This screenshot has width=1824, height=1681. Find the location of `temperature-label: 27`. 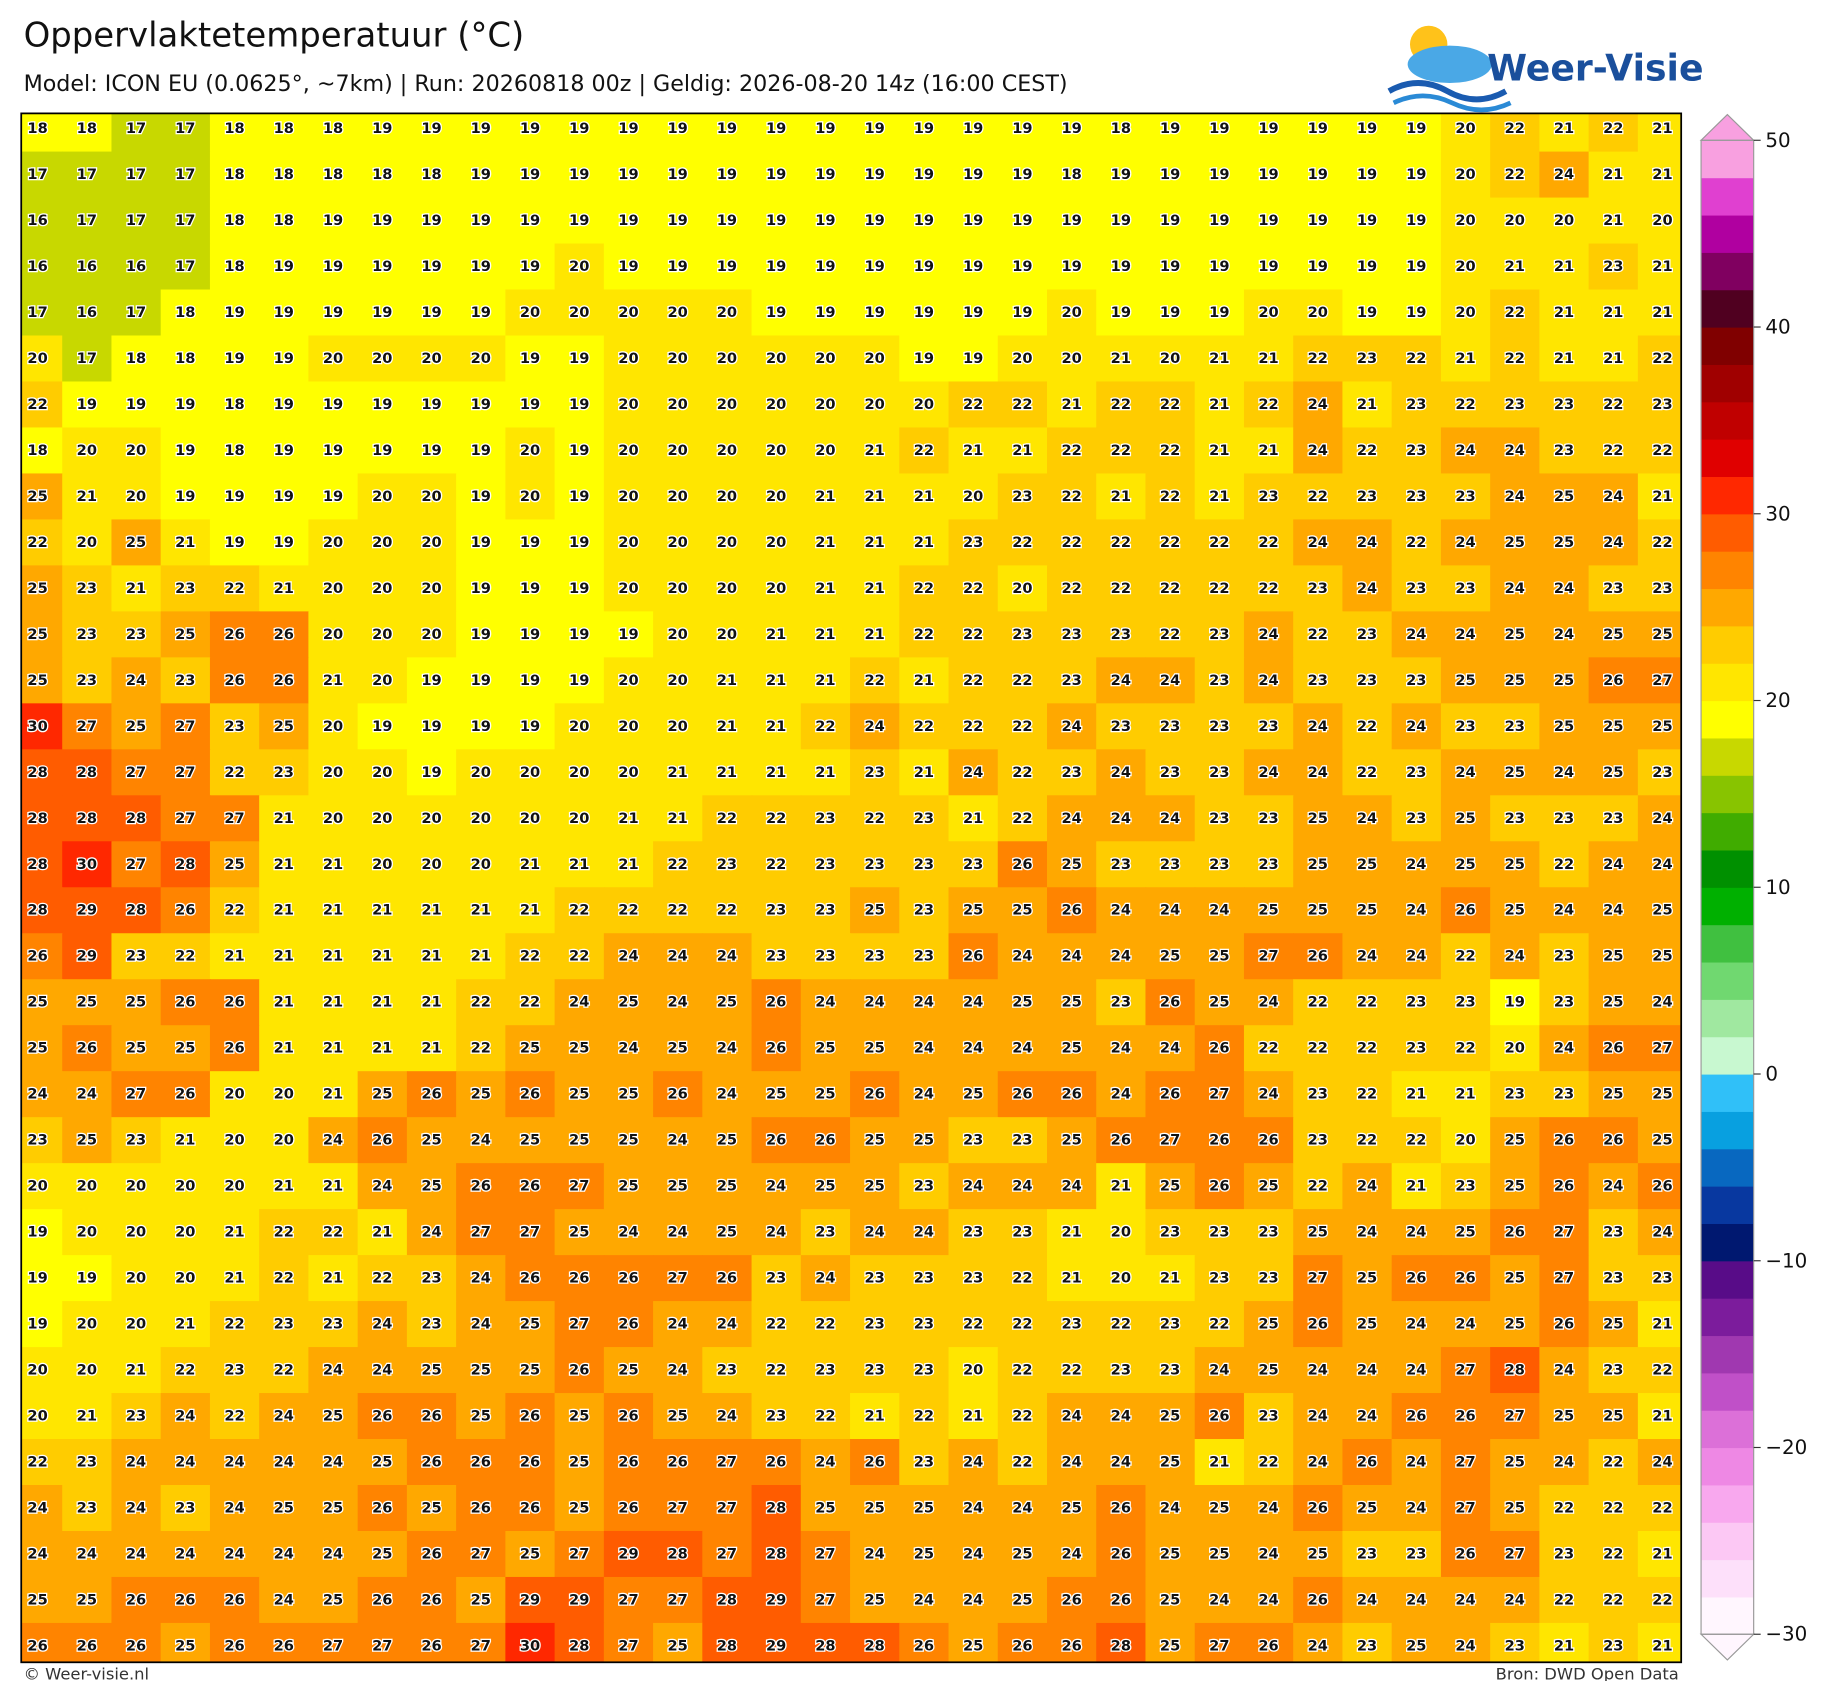

temperature-label: 27 is located at coordinates (1465, 1507).